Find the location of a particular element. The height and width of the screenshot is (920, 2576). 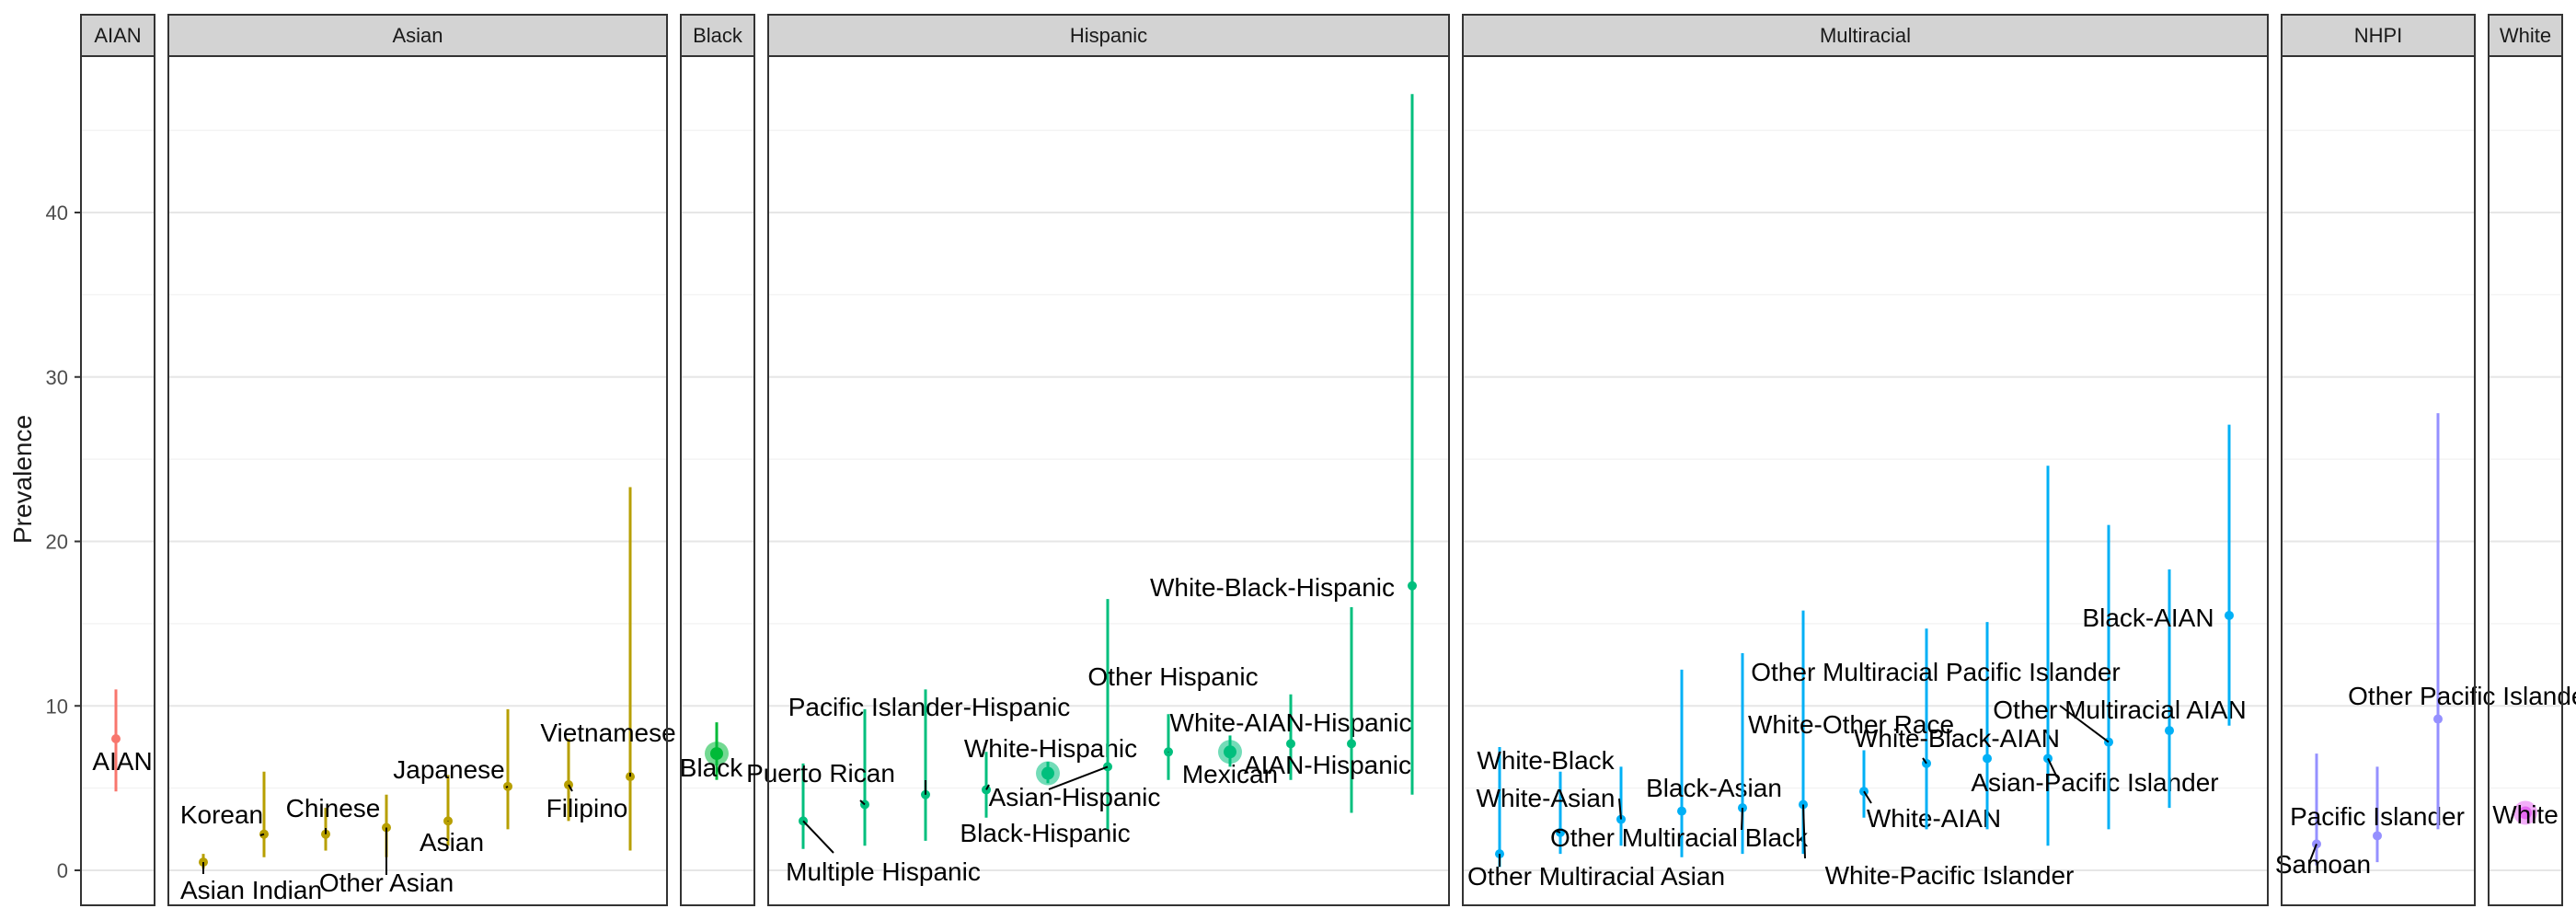

y-tick-label: 30 is located at coordinates (57, 377).